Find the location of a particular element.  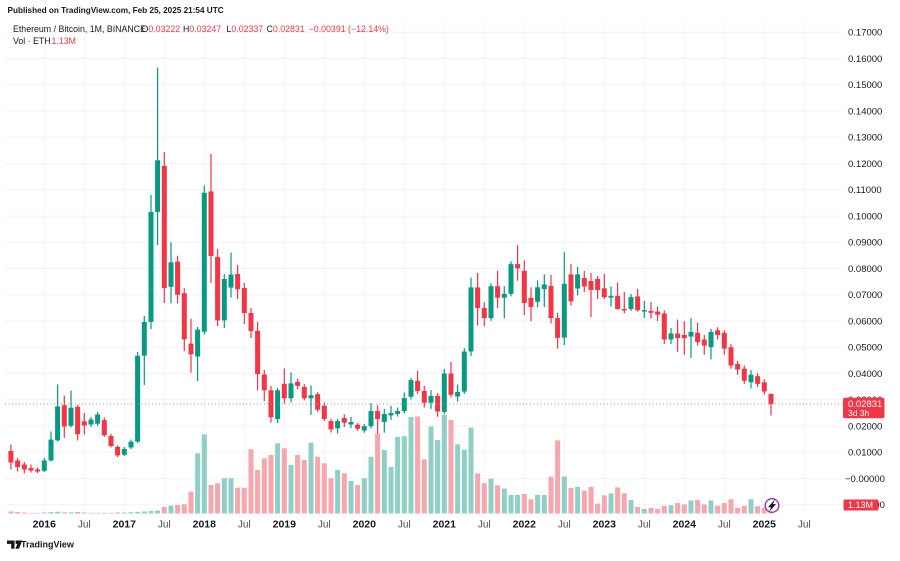

svg-text: TradingView is located at coordinates (48, 545).